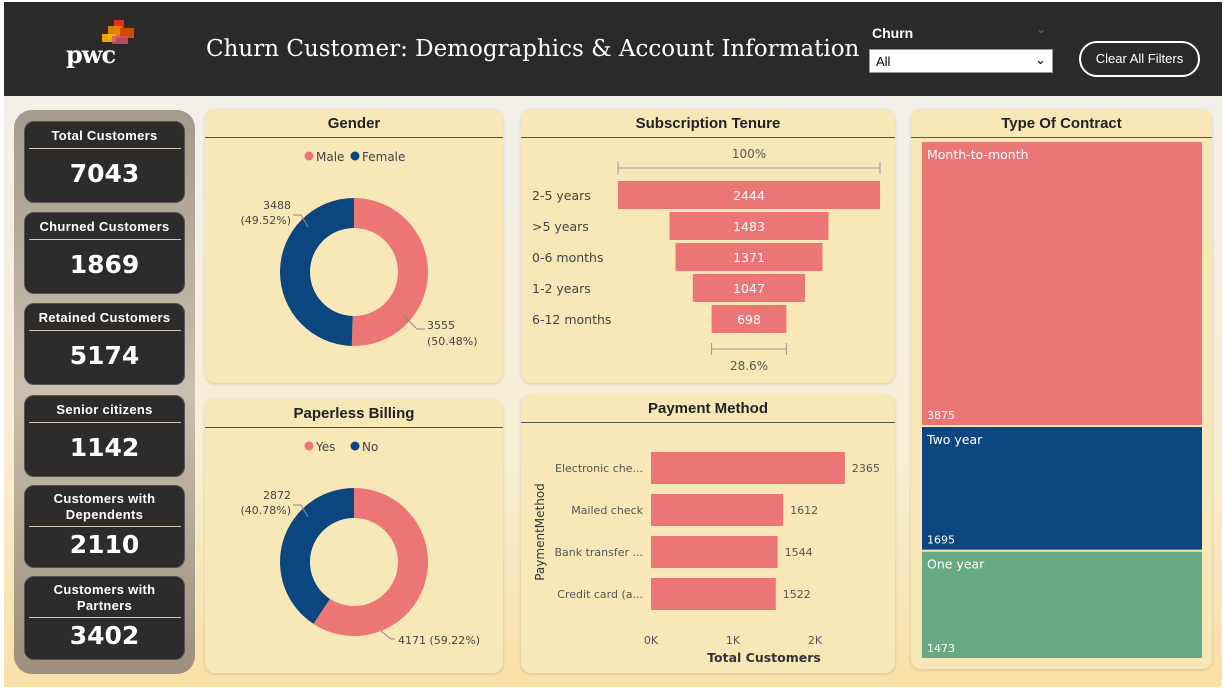 The image size is (1224, 689). I want to click on kpi-total-customers: Total Customers 7043, so click(104, 162).